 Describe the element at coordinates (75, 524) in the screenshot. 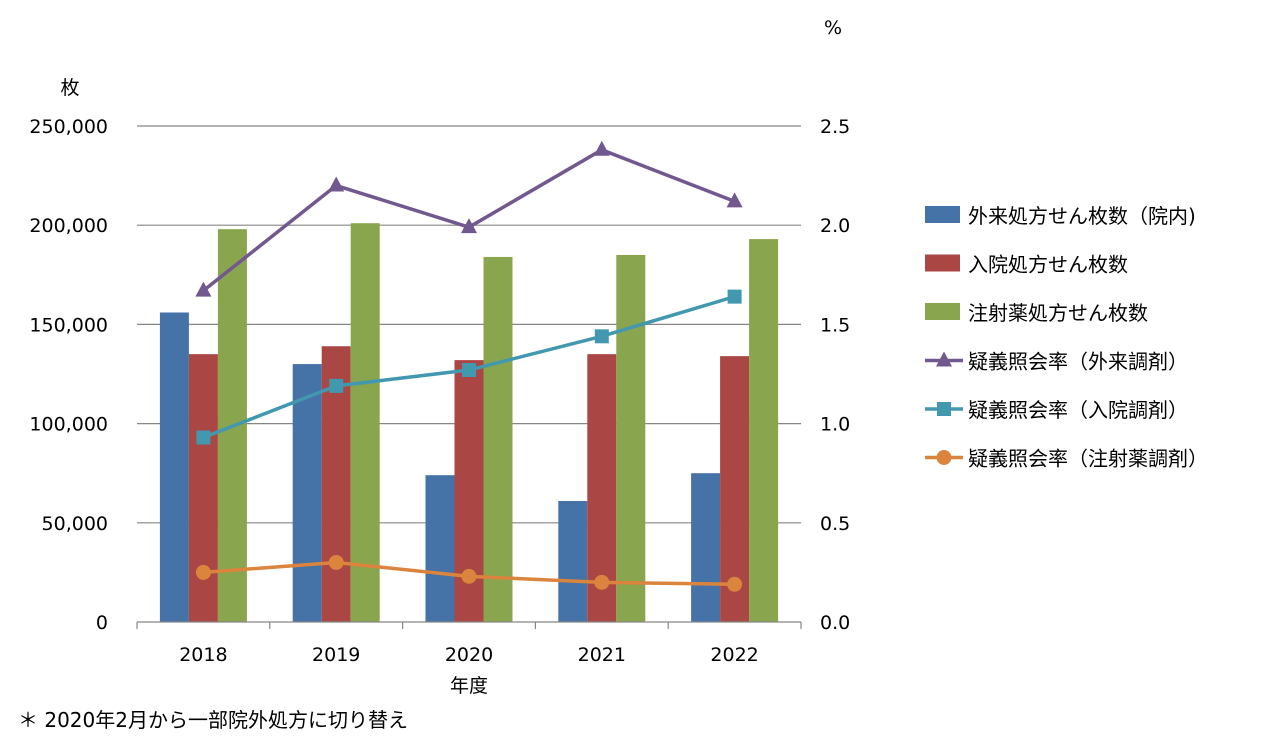

I see `y-tick-label: 50,000` at that location.